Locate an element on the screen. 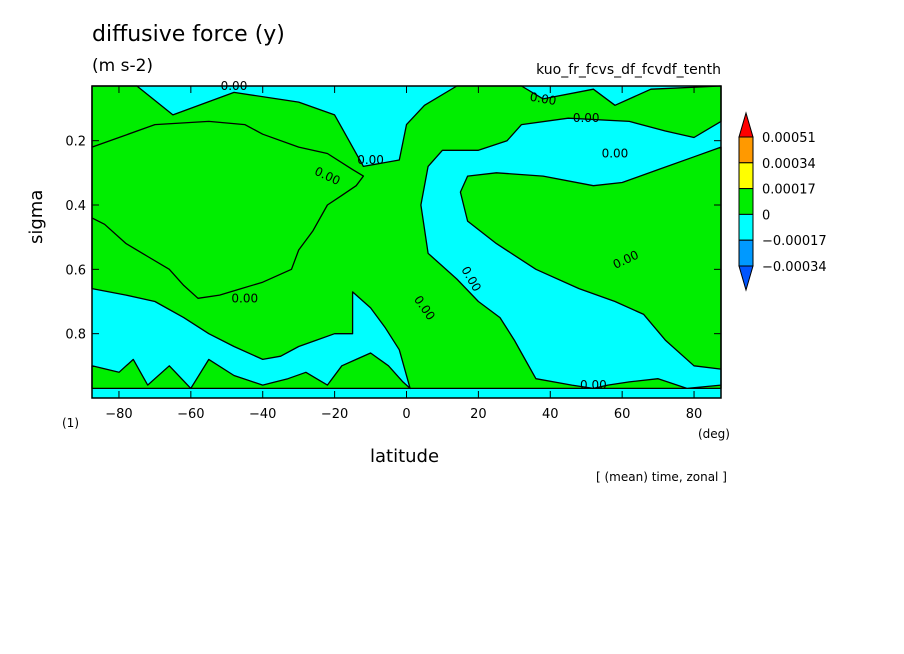 This screenshot has width=904, height=654. colorbar-level-label: 0.00017 is located at coordinates (789, 190).